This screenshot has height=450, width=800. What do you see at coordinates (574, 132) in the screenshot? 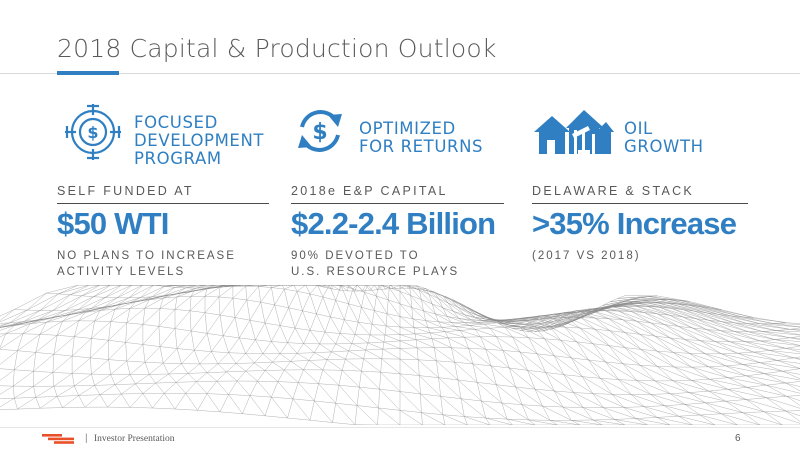
I see `houses-pumpjack-icon` at bounding box center [574, 132].